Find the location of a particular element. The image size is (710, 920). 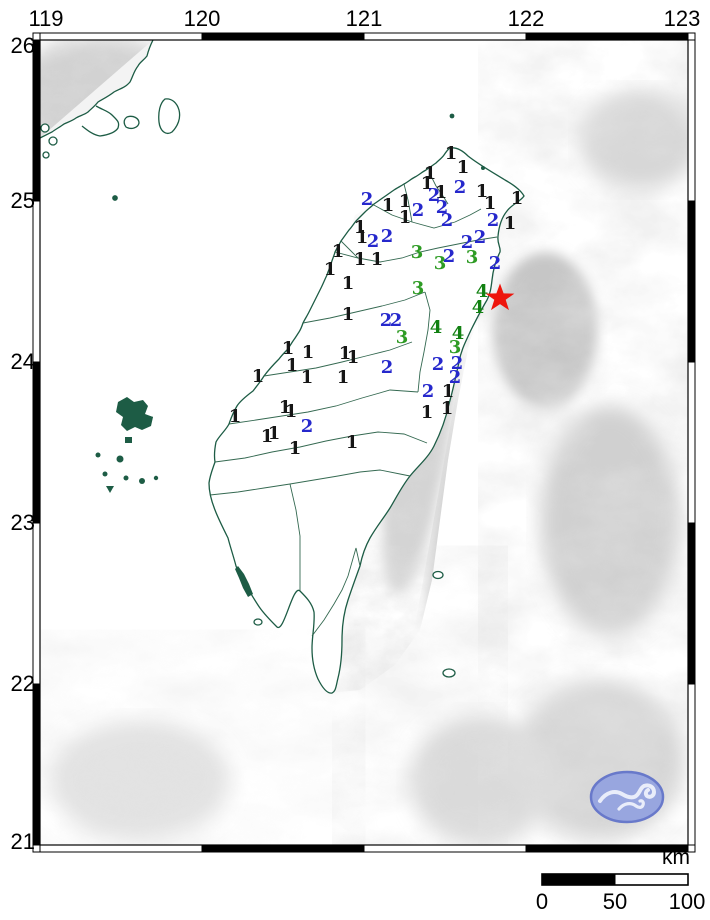

penghu-islands is located at coordinates (127, 445).